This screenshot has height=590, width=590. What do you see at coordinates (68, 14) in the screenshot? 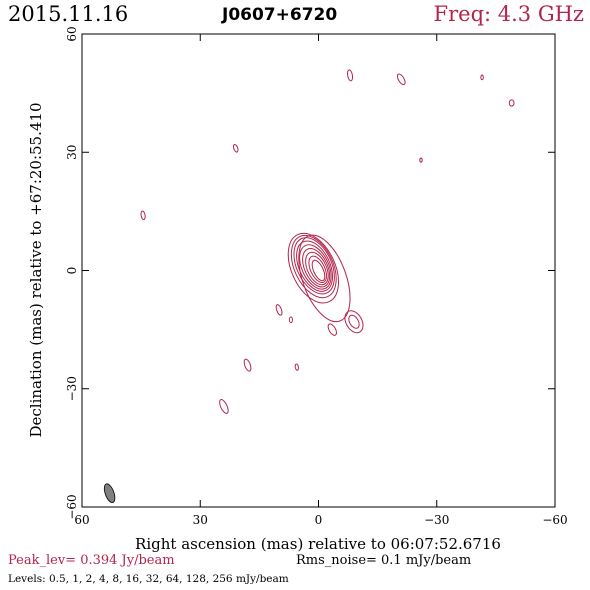
I see `observation-date: 2015.11.16` at bounding box center [68, 14].